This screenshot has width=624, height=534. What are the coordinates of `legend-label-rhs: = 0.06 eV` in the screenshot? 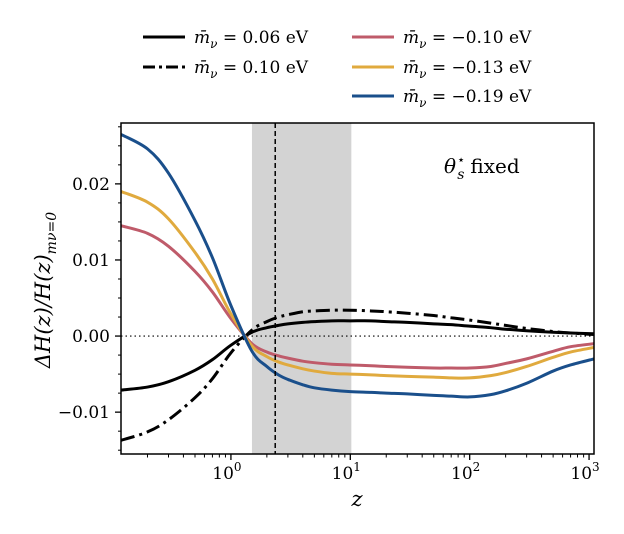 It's located at (262, 38).